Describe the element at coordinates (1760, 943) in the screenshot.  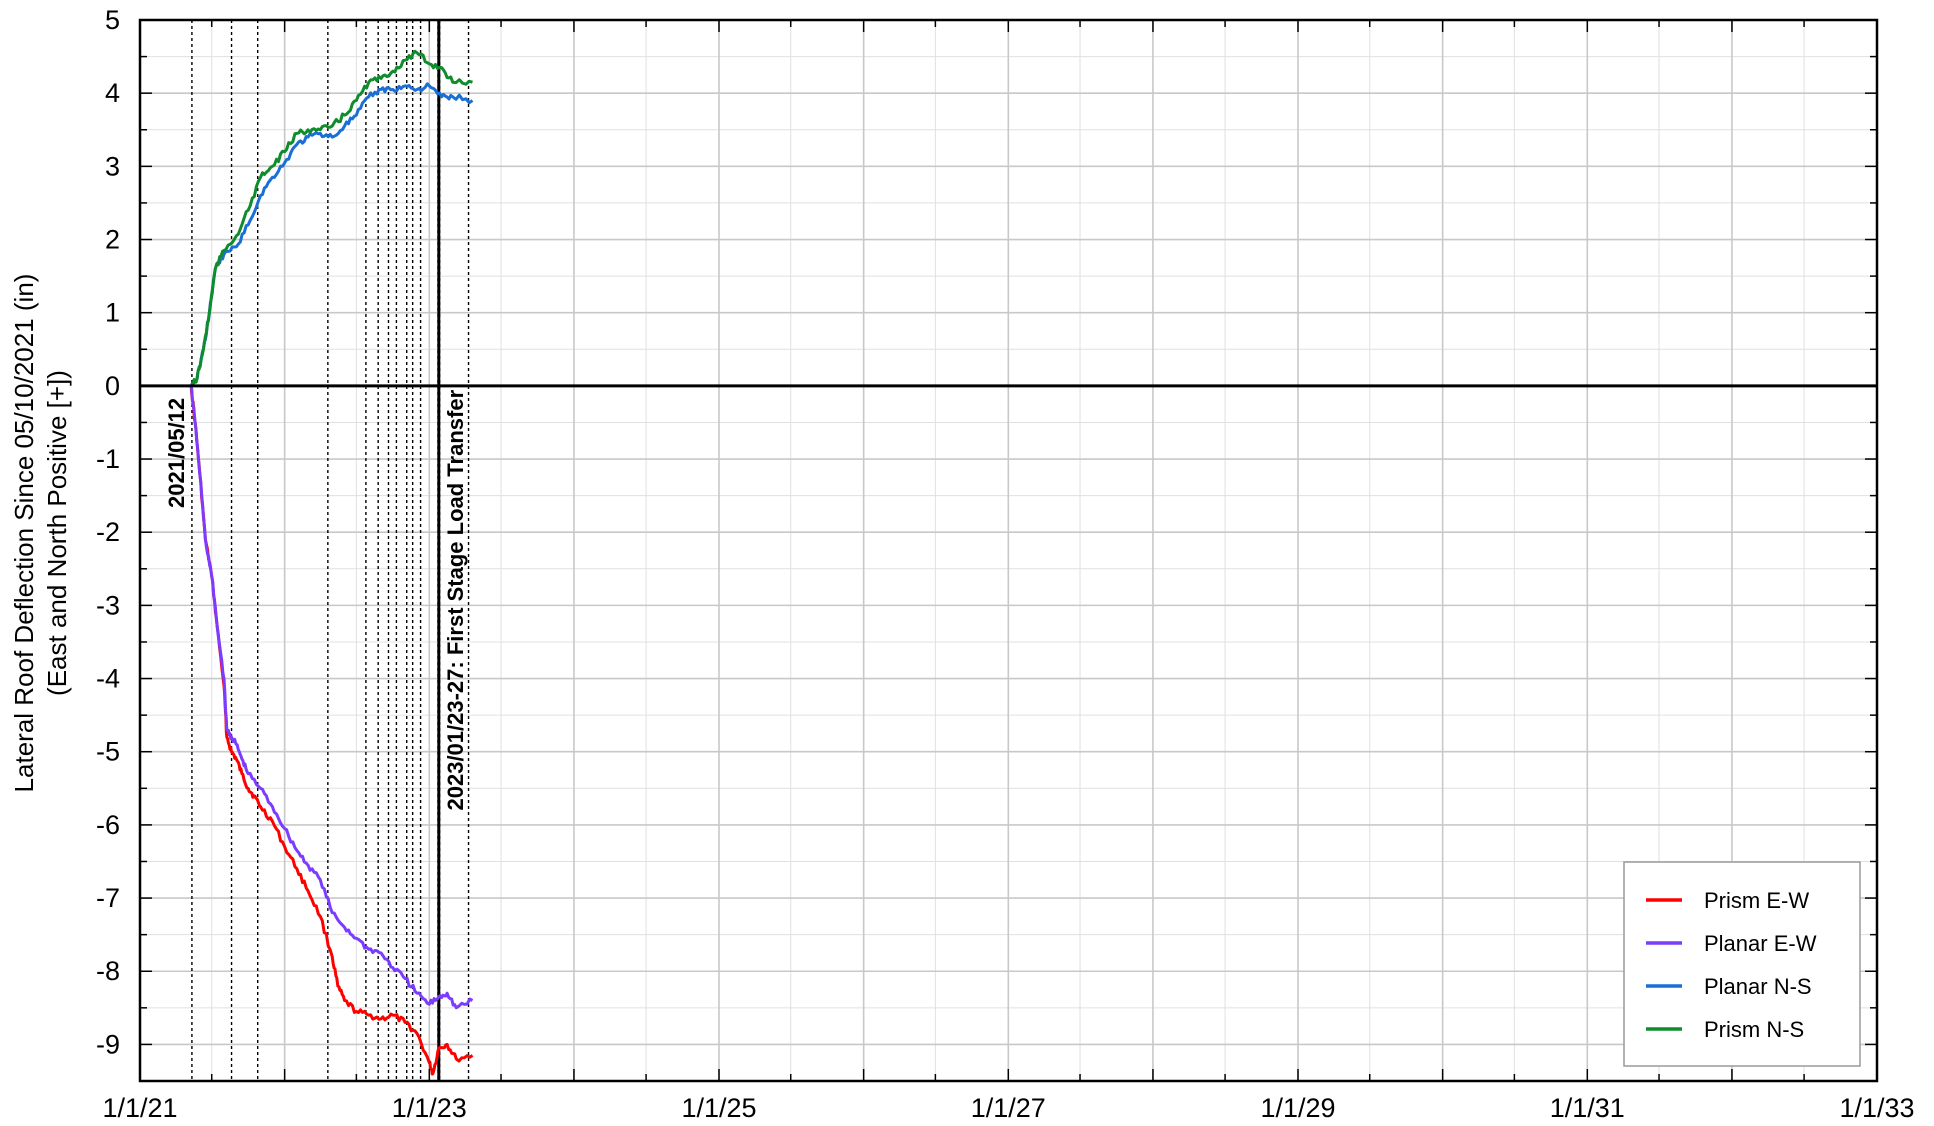
I see `legend-label: Planar E-W` at that location.